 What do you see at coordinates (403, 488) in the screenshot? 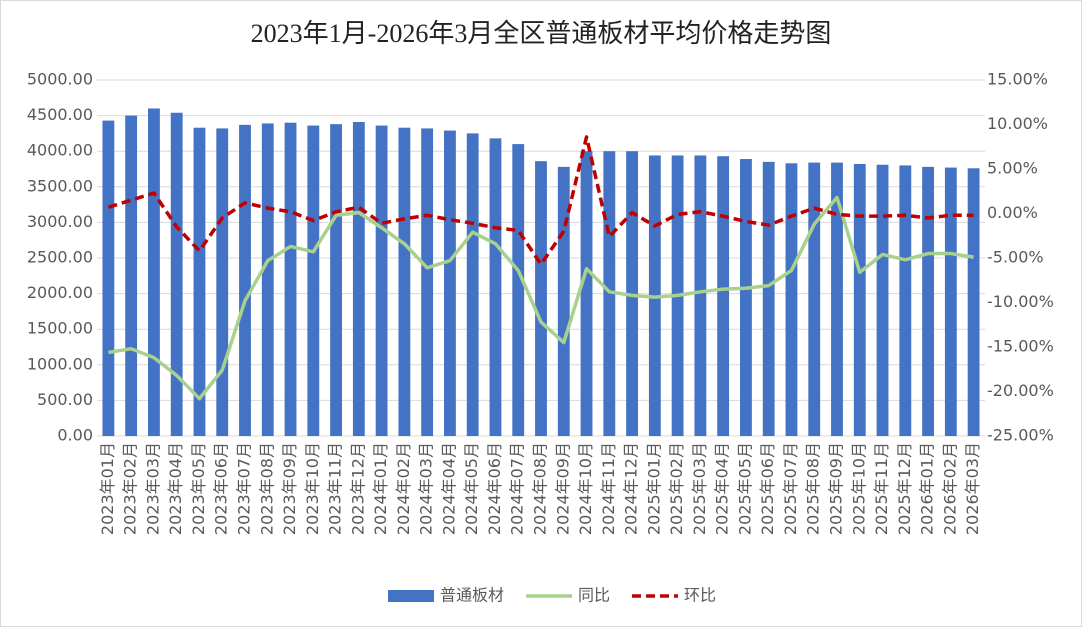
I see `x-tick-label: 2024年02月` at bounding box center [403, 488].